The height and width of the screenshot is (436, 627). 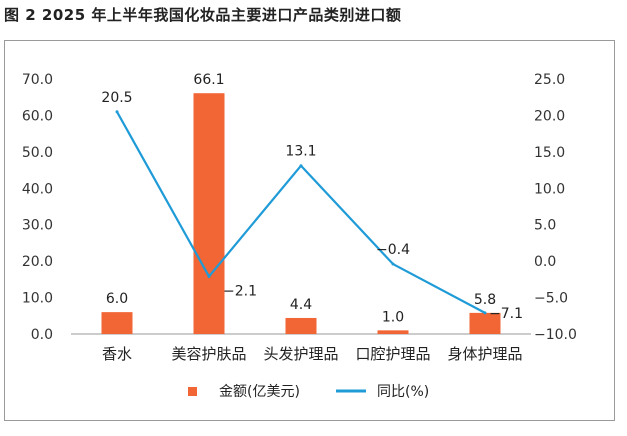 What do you see at coordinates (549, 189) in the screenshot?
I see `y-right-tick-label: 10.0` at bounding box center [549, 189].